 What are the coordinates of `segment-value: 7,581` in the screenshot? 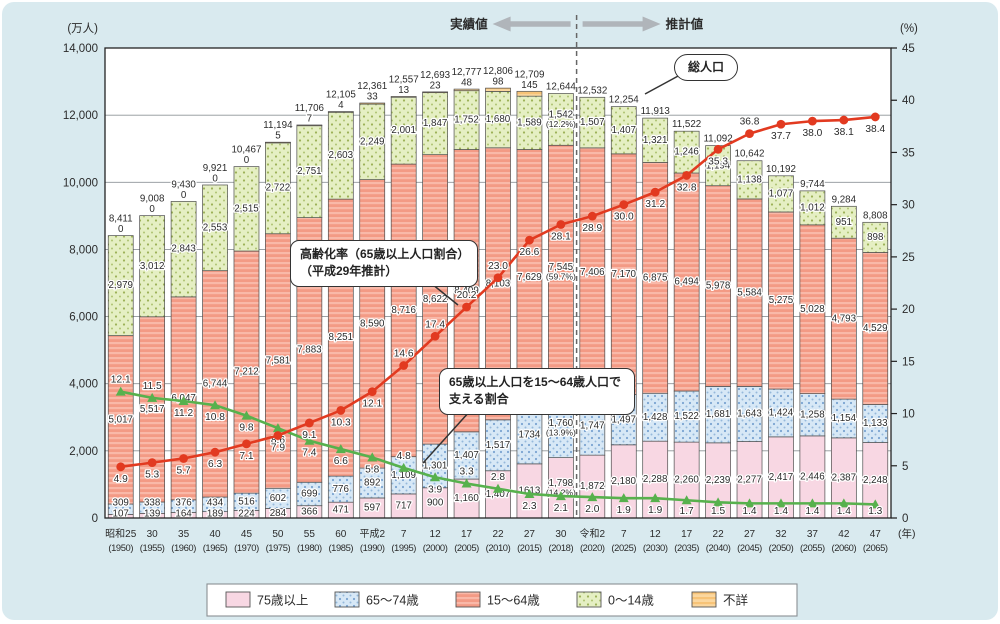 It's located at (278, 361).